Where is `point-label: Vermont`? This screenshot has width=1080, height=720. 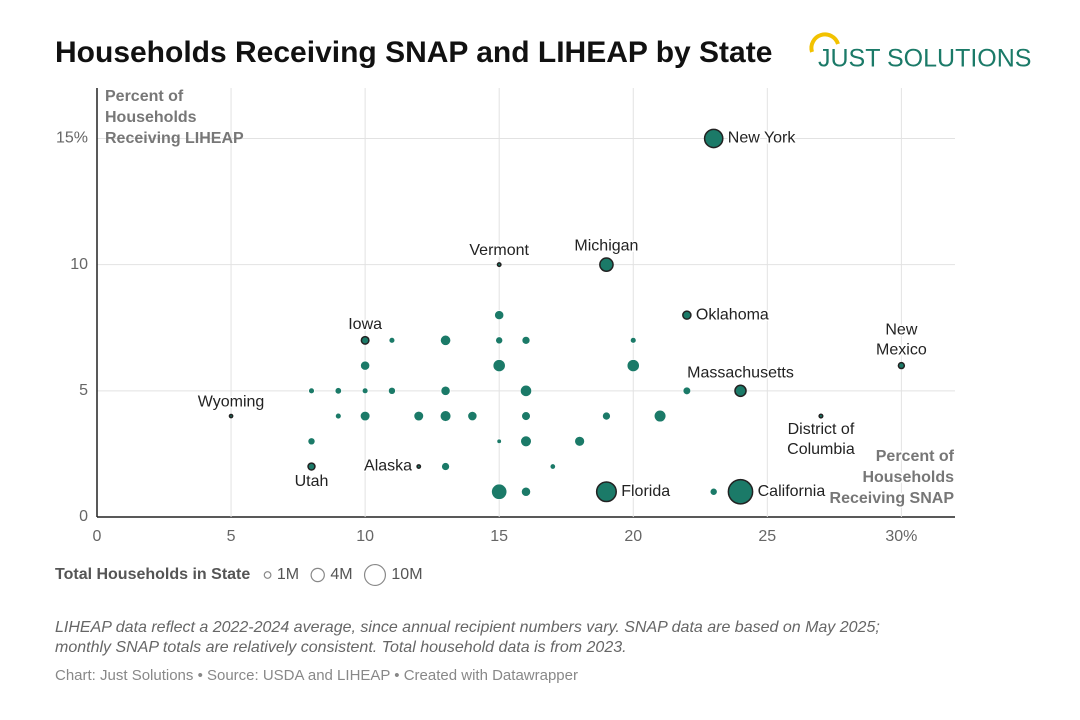 point-label: Vermont is located at coordinates (499, 250).